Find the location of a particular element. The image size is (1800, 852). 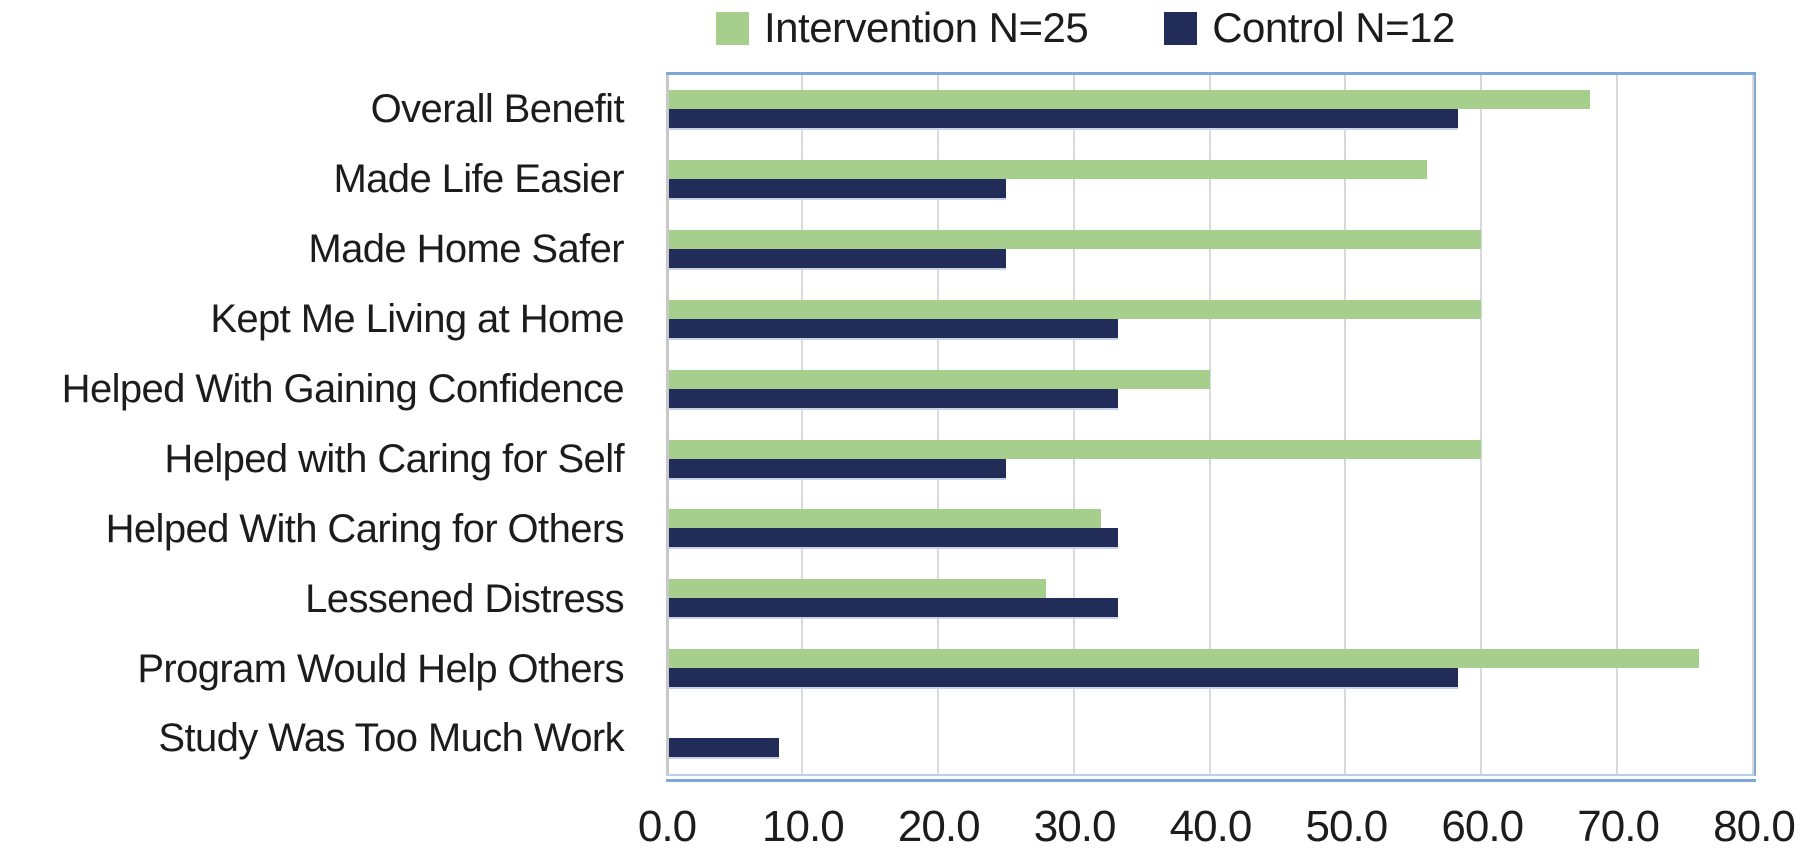

x-axis-tick-labels: 0.0 10.0 20.0 30.0 40.0 50.0 60.0 70.0 80.0 is located at coordinates (1217, 826).